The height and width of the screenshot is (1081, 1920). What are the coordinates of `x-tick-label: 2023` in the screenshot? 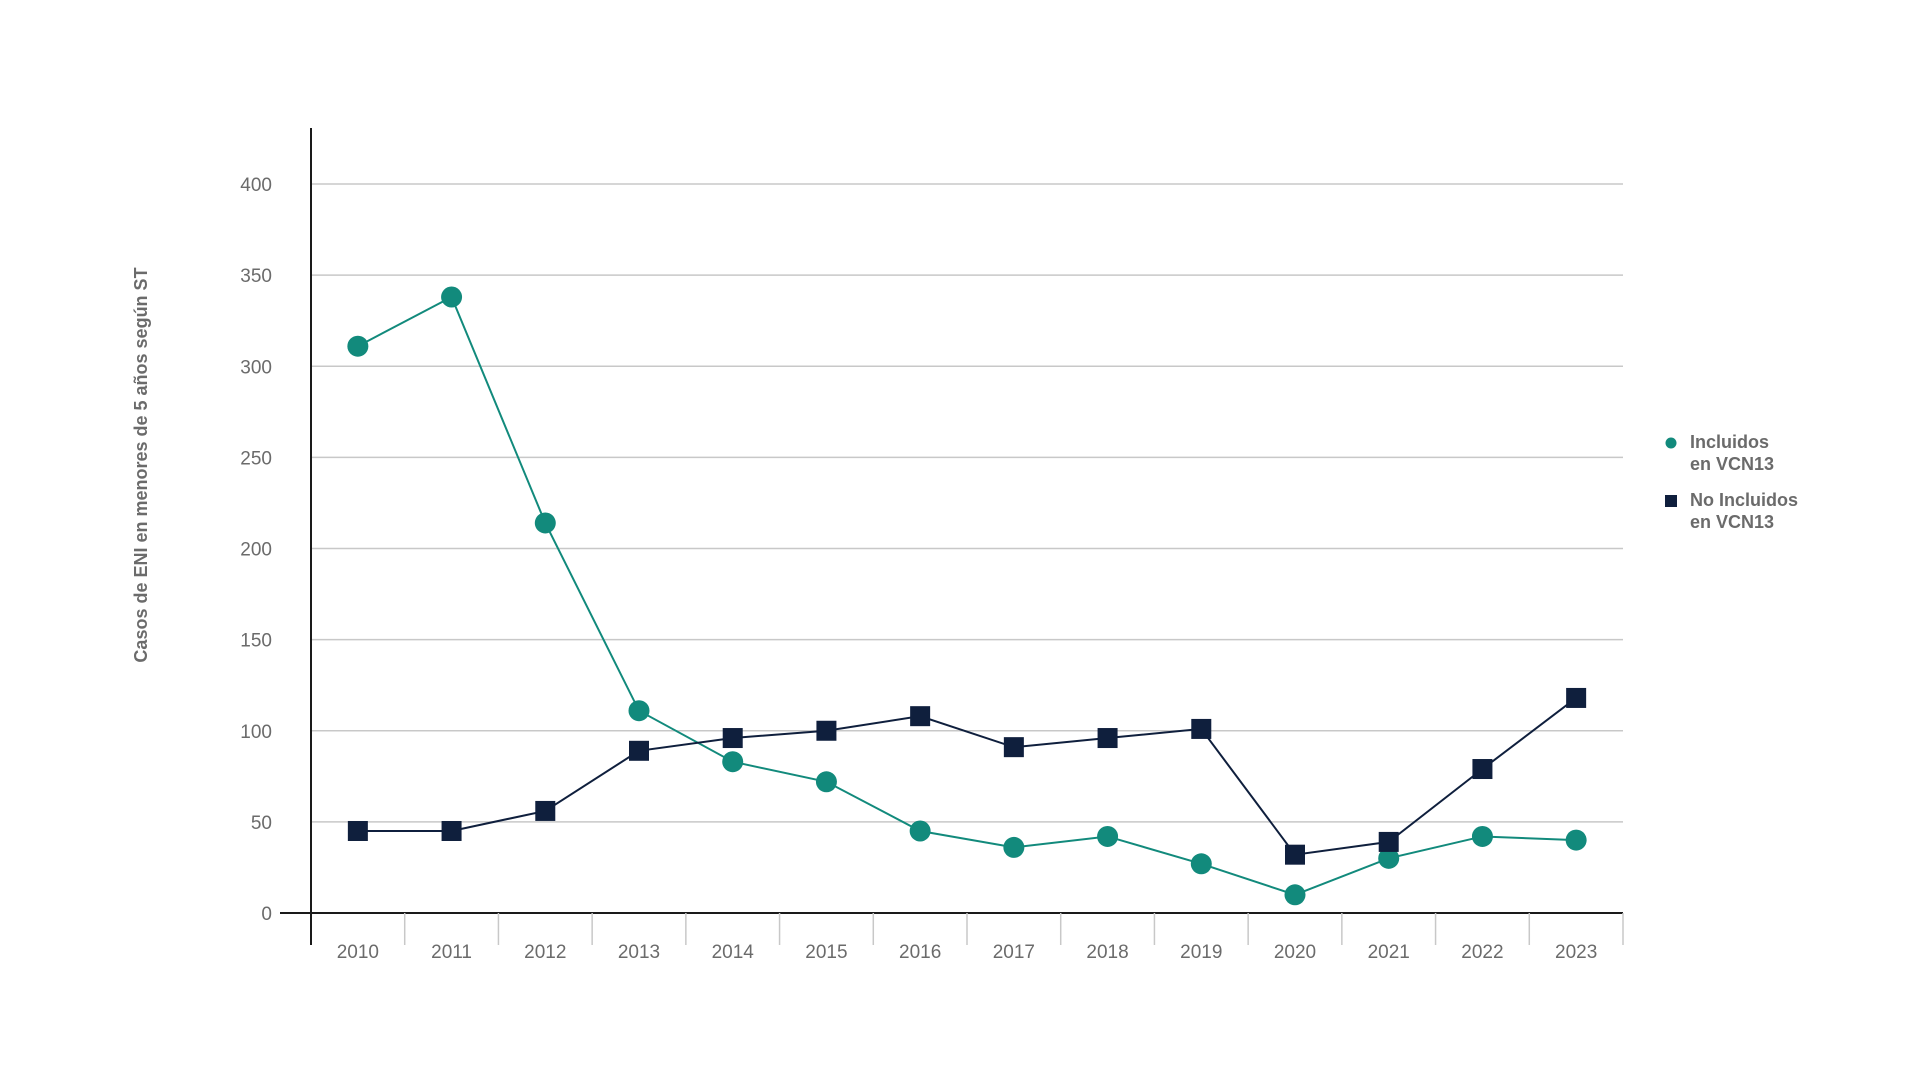 It's located at (1576, 952).